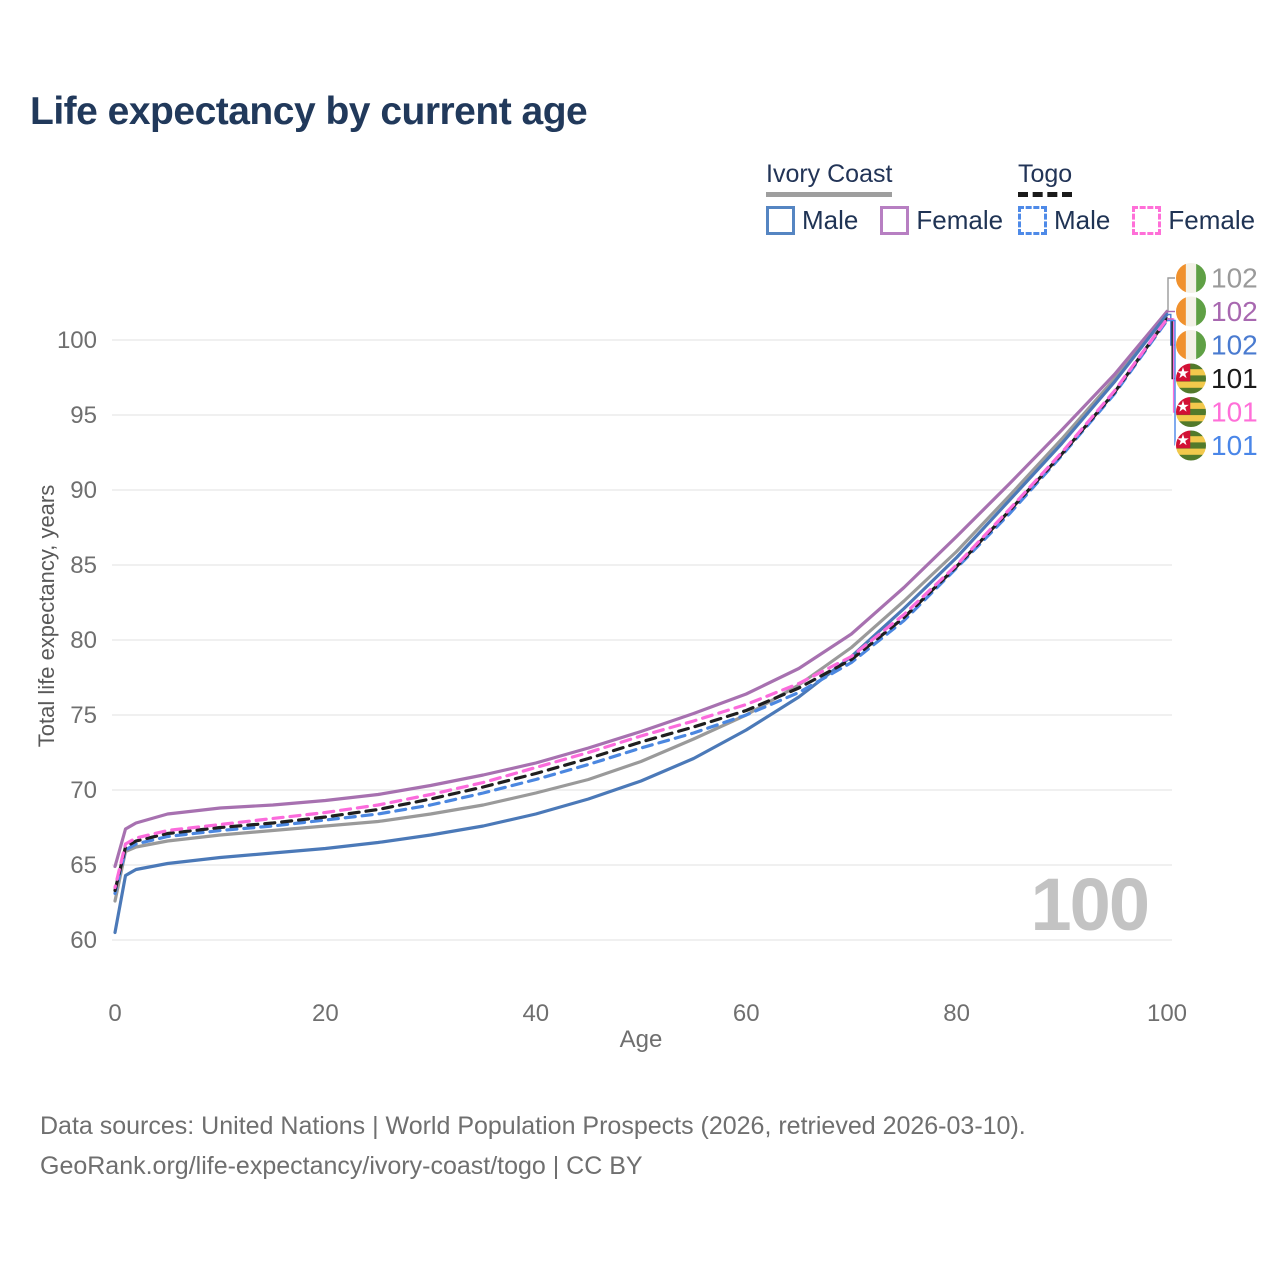 The width and height of the screenshot is (1280, 1280). I want to click on y-tick-label: 100, so click(77, 340).